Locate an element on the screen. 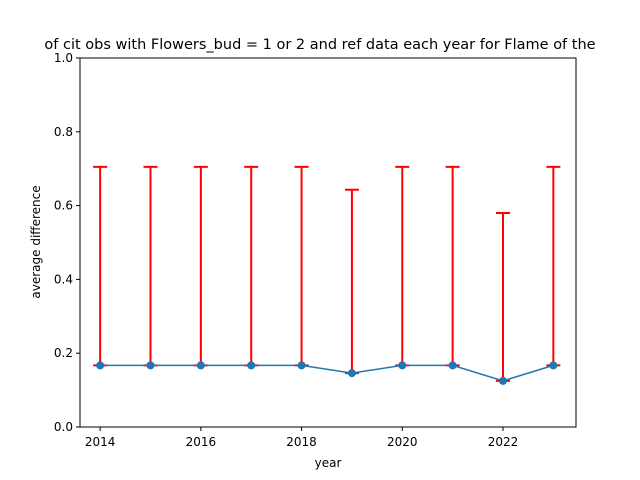 This screenshot has width=640, height=480. x-axis: 2014 2016 2018 2020 2022 is located at coordinates (301, 438).